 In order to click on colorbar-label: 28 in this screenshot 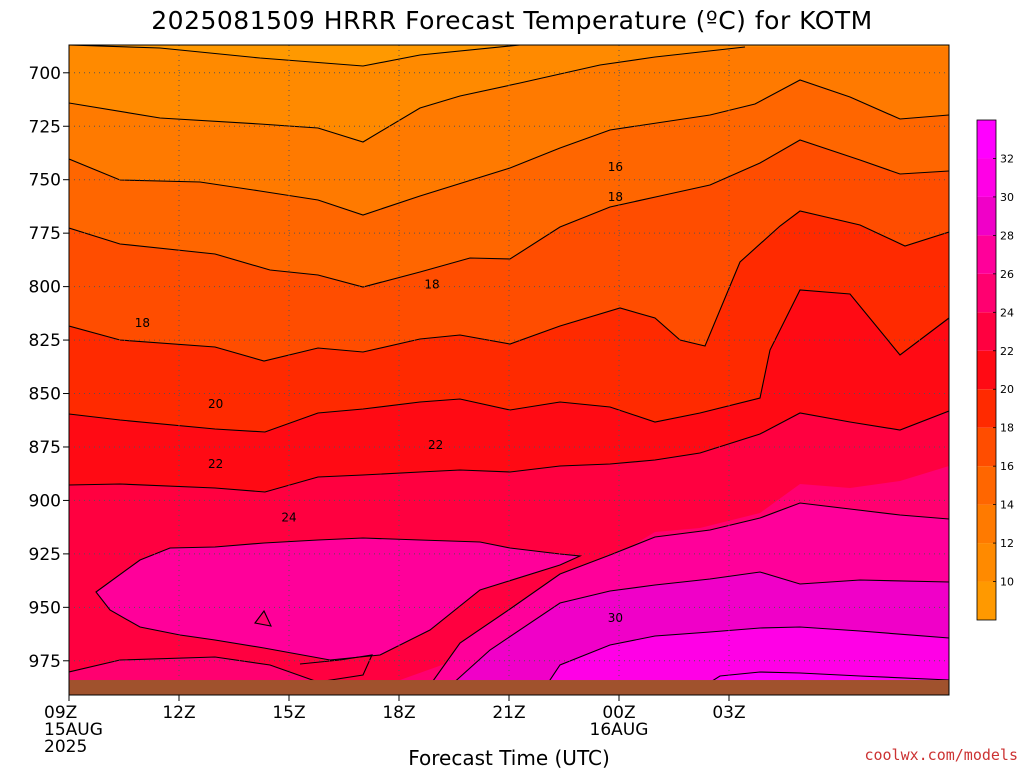, I will do `click(1007, 235)`.